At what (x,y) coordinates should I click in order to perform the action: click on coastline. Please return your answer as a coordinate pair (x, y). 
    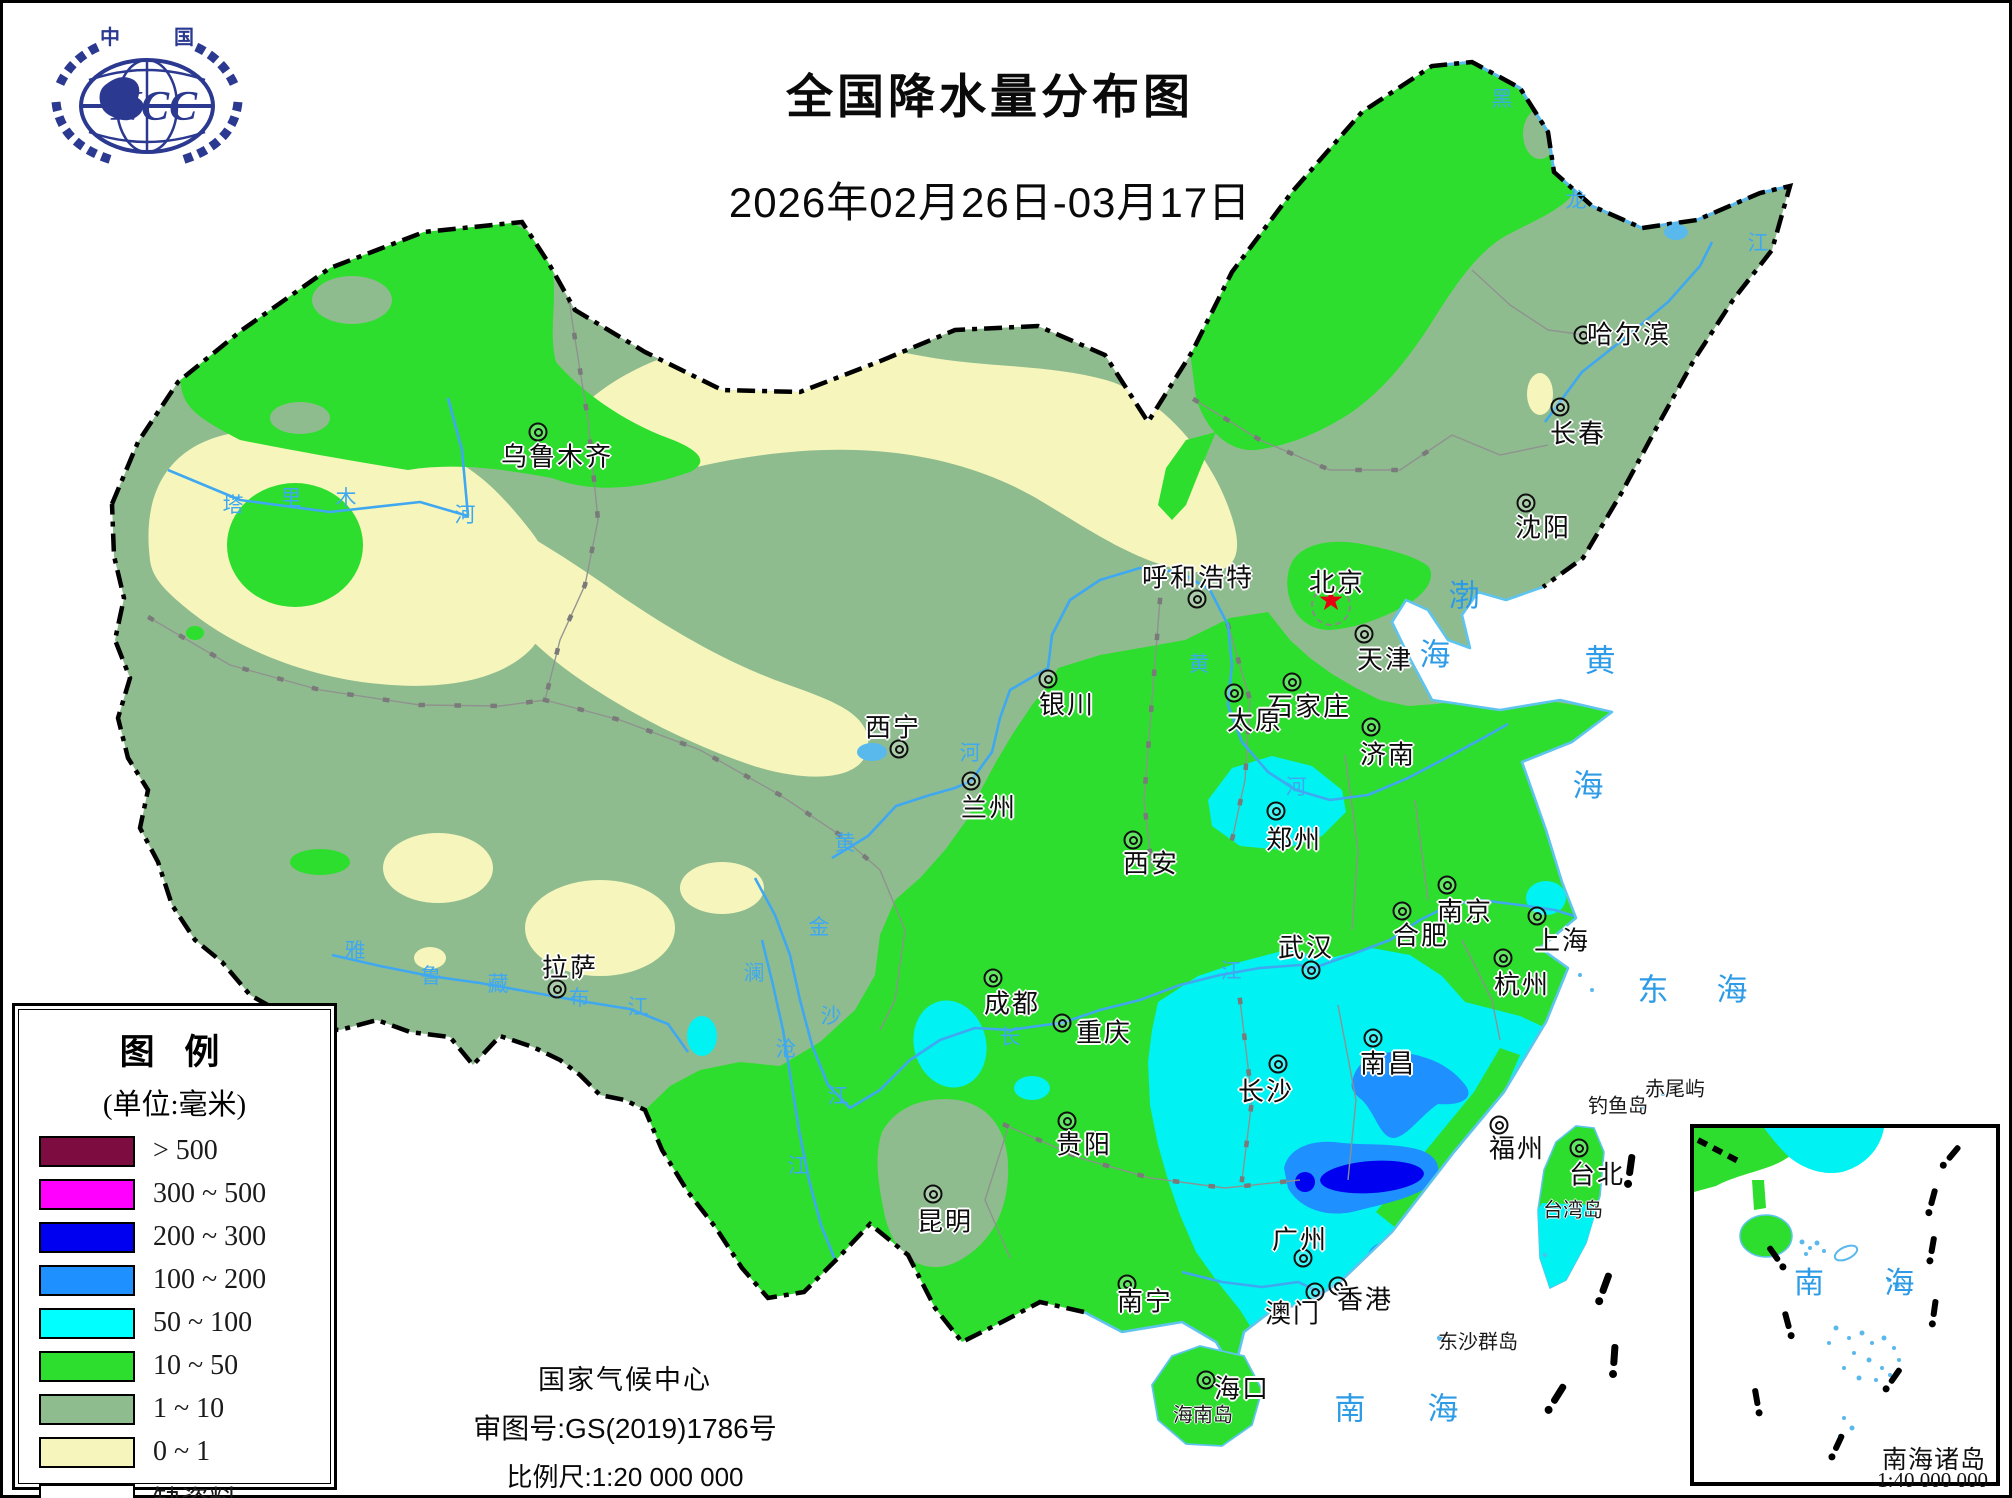
    Looking at the image, I should click on (1348, 979).